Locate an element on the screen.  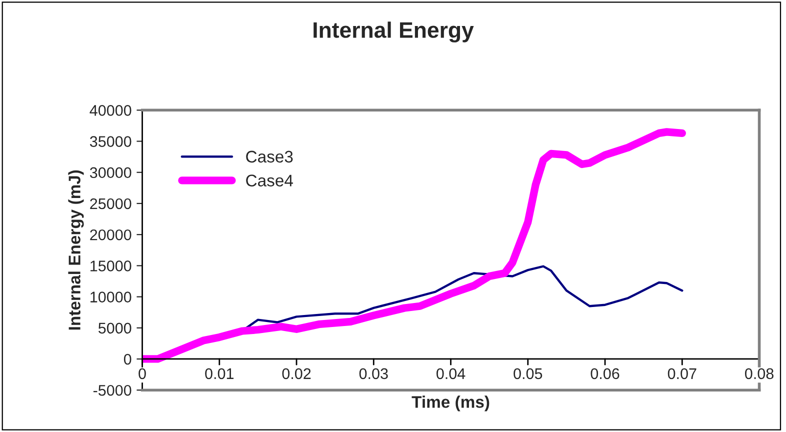
x-tick-label: 0.01 is located at coordinates (219, 374).